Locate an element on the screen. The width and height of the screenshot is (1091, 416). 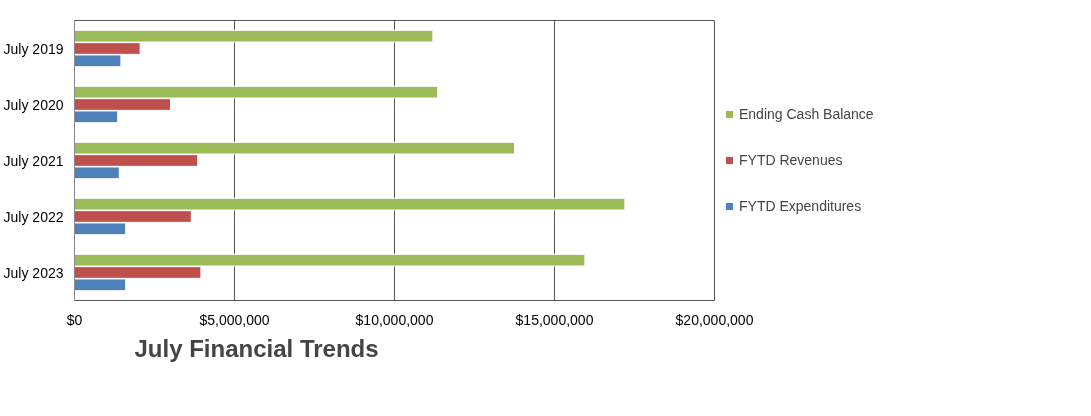
y-tick-label: July 2020 is located at coordinates (33, 104).